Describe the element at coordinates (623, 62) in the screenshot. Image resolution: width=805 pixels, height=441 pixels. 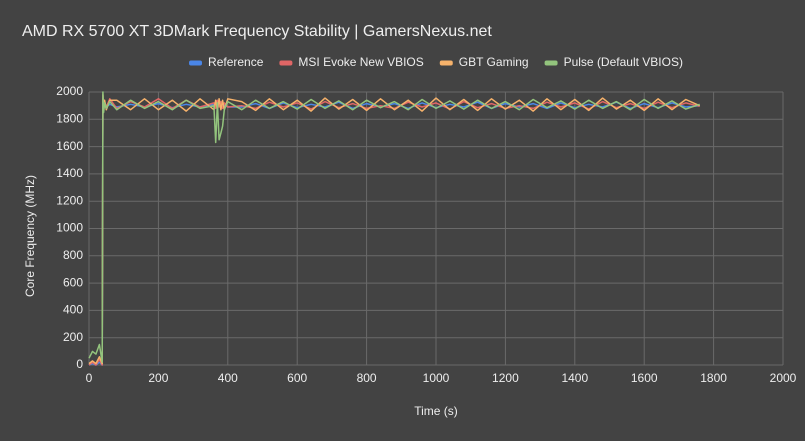
I see `legend-label: Pulse (Default VBIOS)` at that location.